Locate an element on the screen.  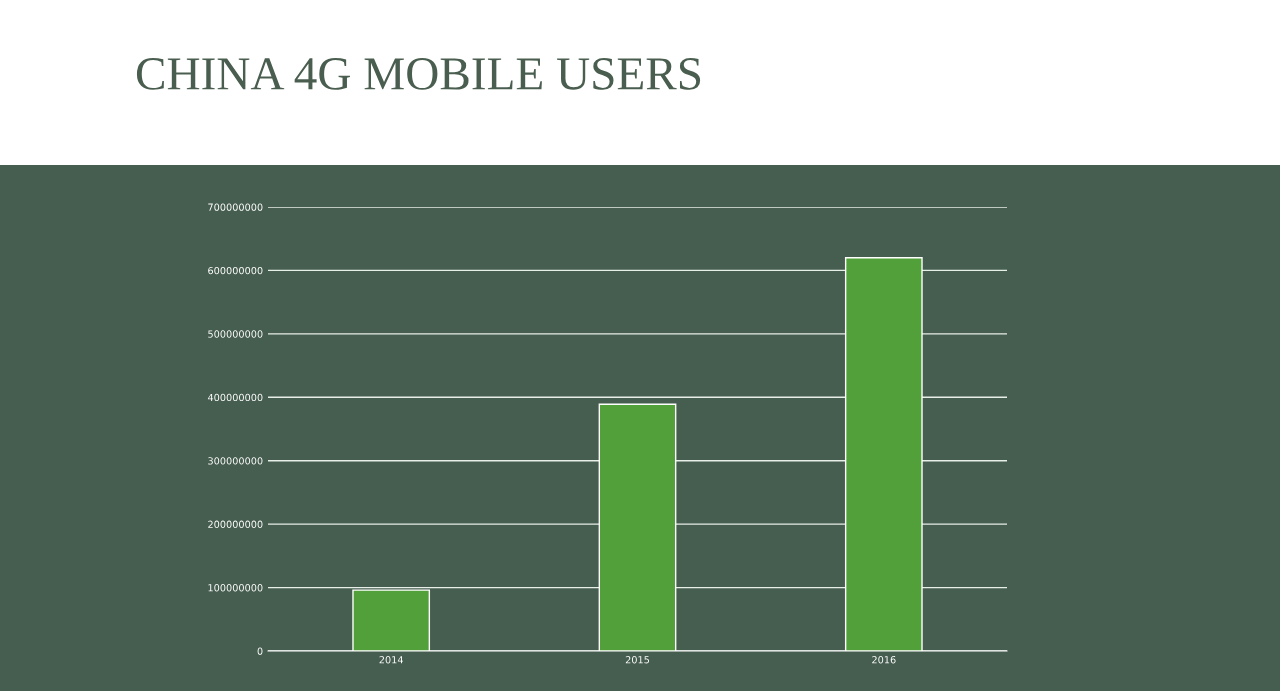
chart-title: CHINA 4G MOBILE USERS is located at coordinates (418, 74).